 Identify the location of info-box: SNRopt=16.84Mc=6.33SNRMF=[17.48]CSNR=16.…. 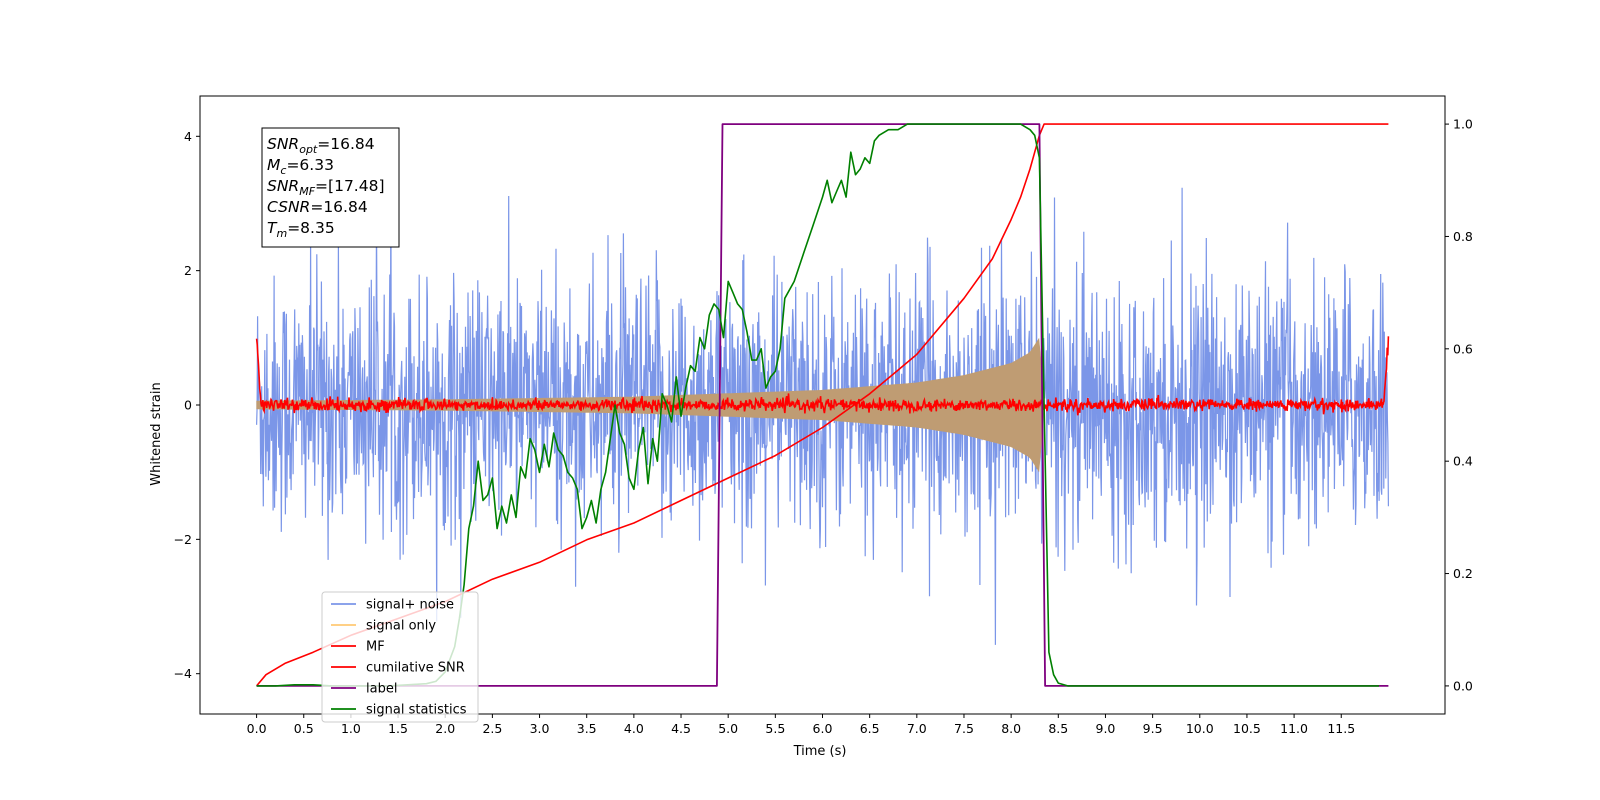
(330, 187).